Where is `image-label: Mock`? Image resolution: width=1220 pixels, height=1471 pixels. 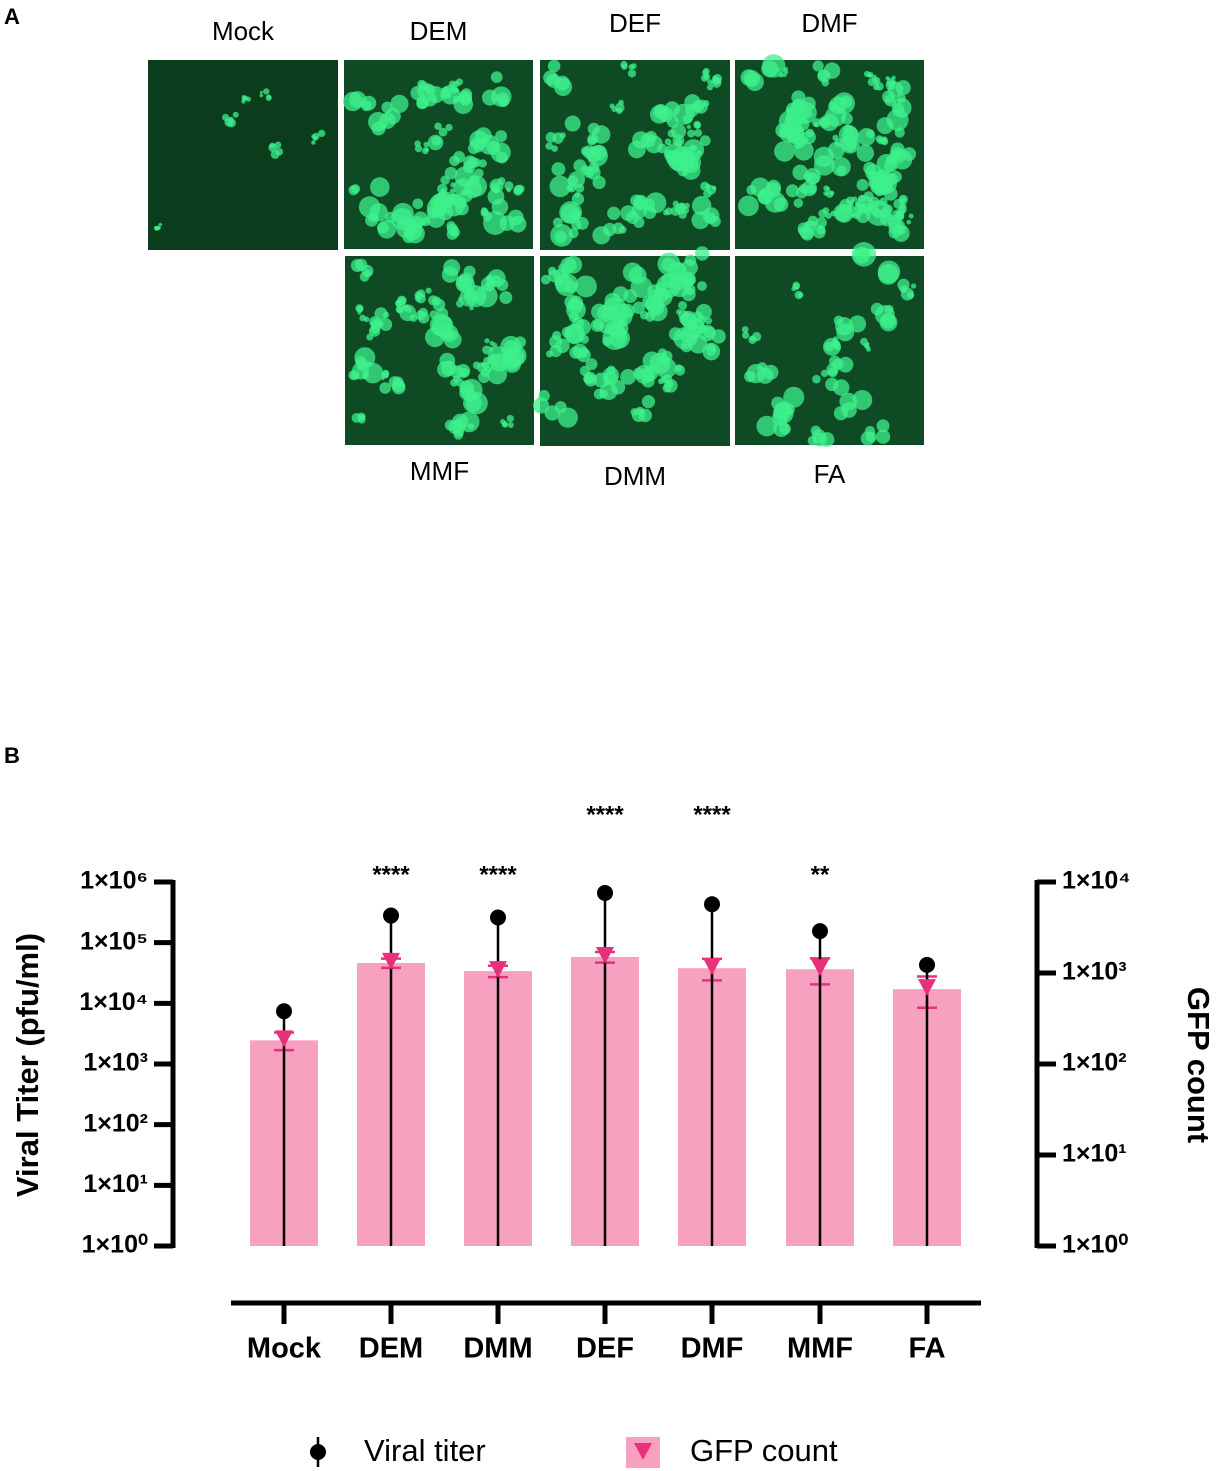
image-label: Mock is located at coordinates (243, 31).